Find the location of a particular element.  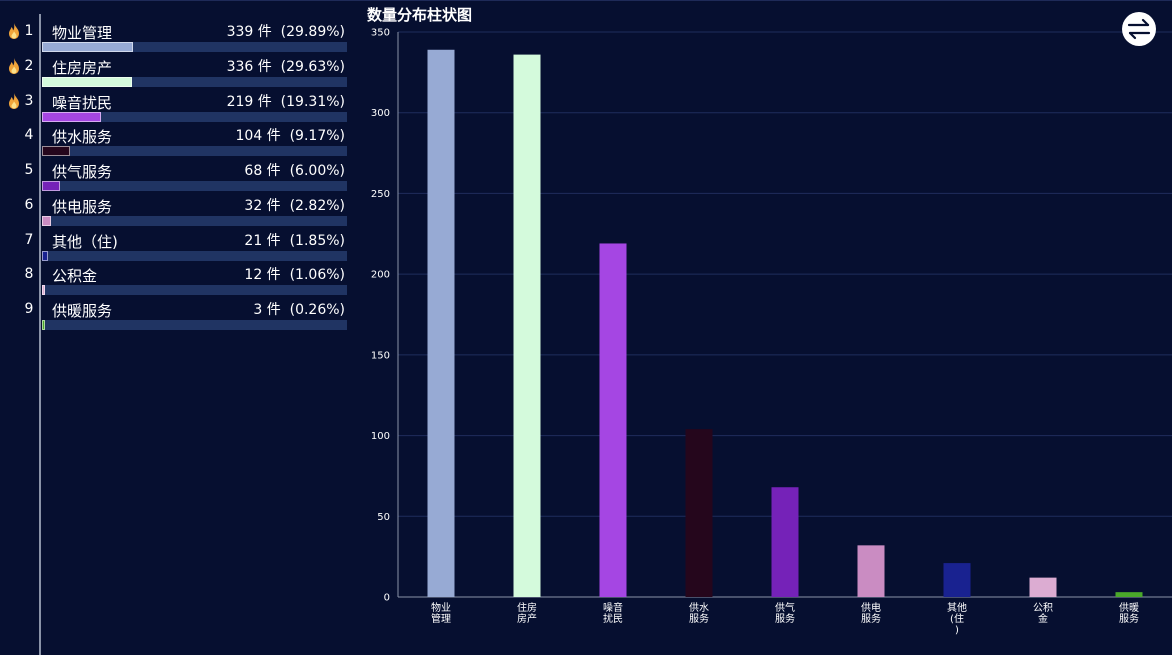

x-tick-label: 扰民 is located at coordinates (613, 618).